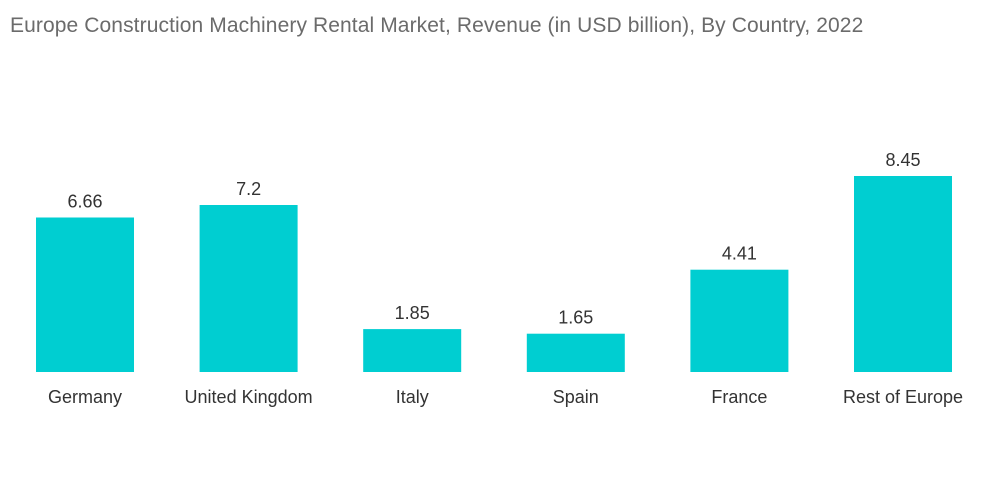 This screenshot has height=504, width=1000. Describe the element at coordinates (412, 313) in the screenshot. I see `value-label-italy: 1.85` at that location.